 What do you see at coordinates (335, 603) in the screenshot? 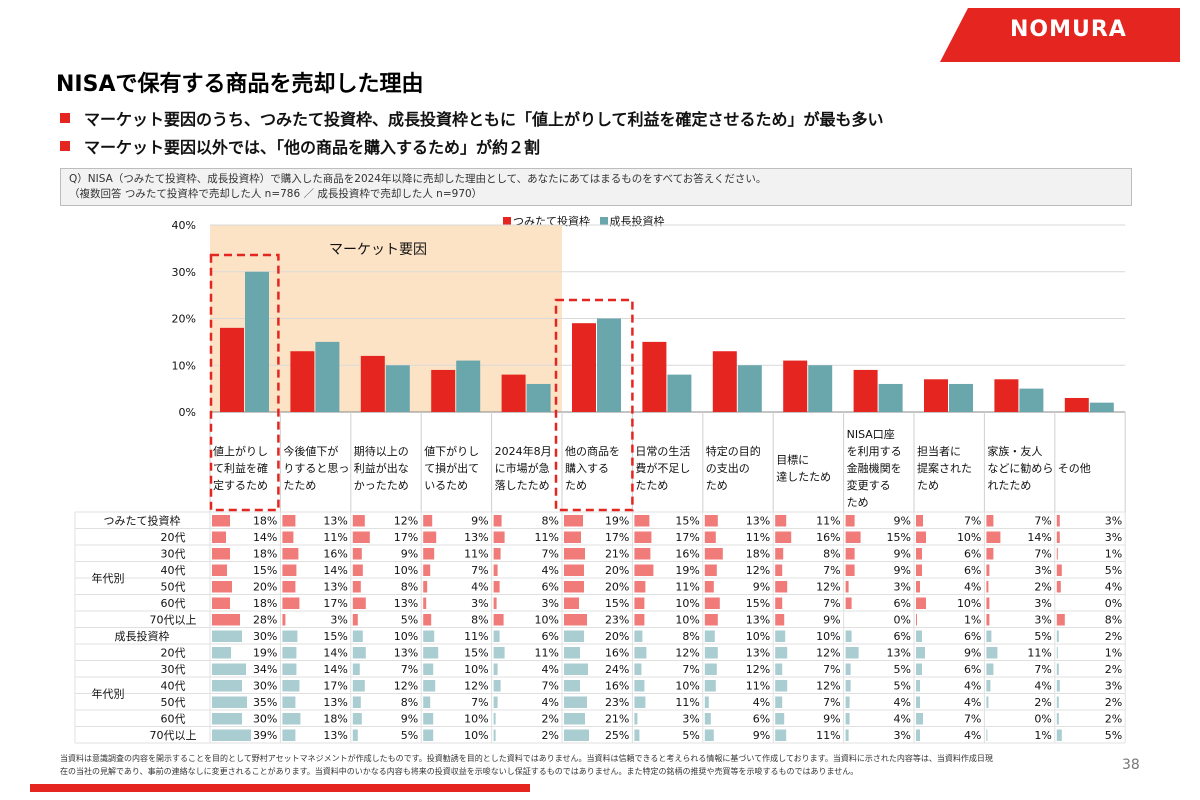
I see `table-value: 17%` at bounding box center [335, 603].